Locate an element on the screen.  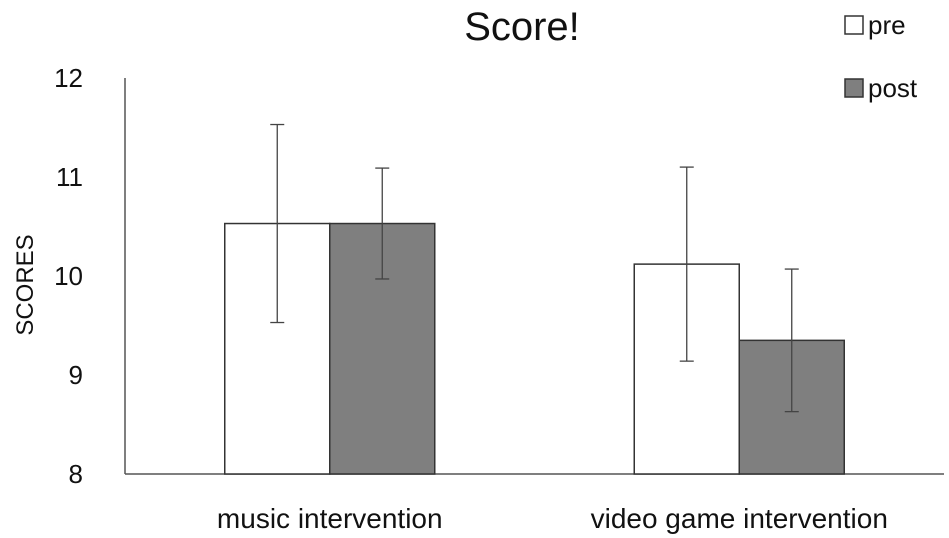
category-label-1: video game intervention is located at coordinates (739, 518).